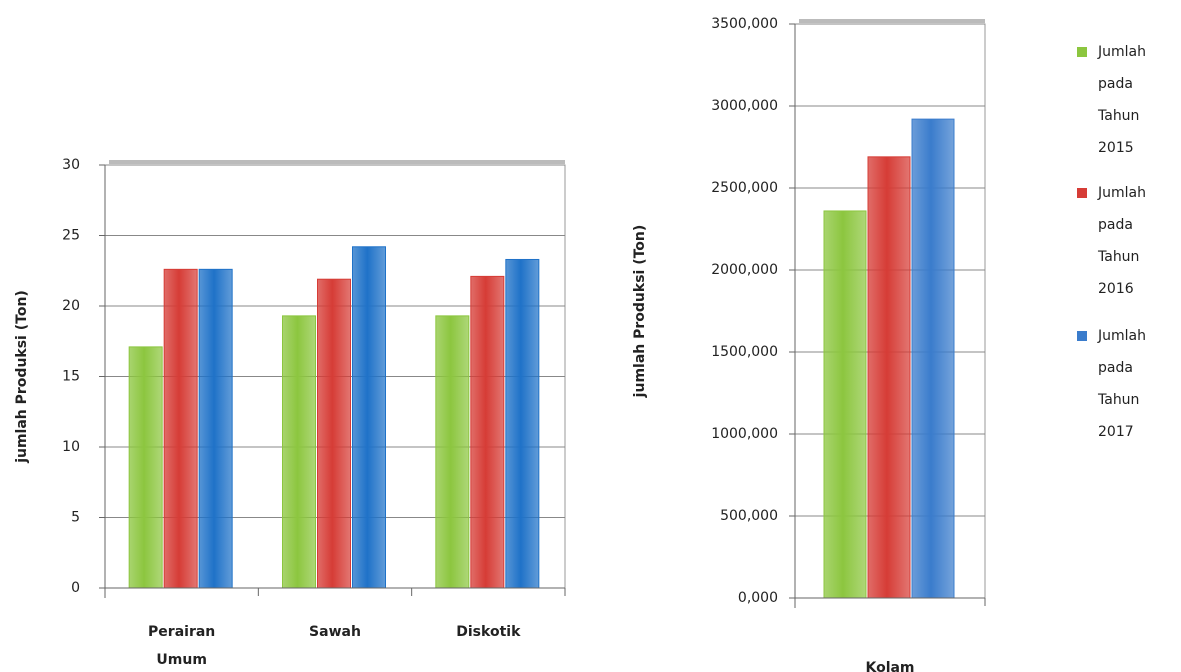 The image size is (1181, 672). Describe the element at coordinates (71, 377) in the screenshot. I see `y-tick-label: 15` at that location.